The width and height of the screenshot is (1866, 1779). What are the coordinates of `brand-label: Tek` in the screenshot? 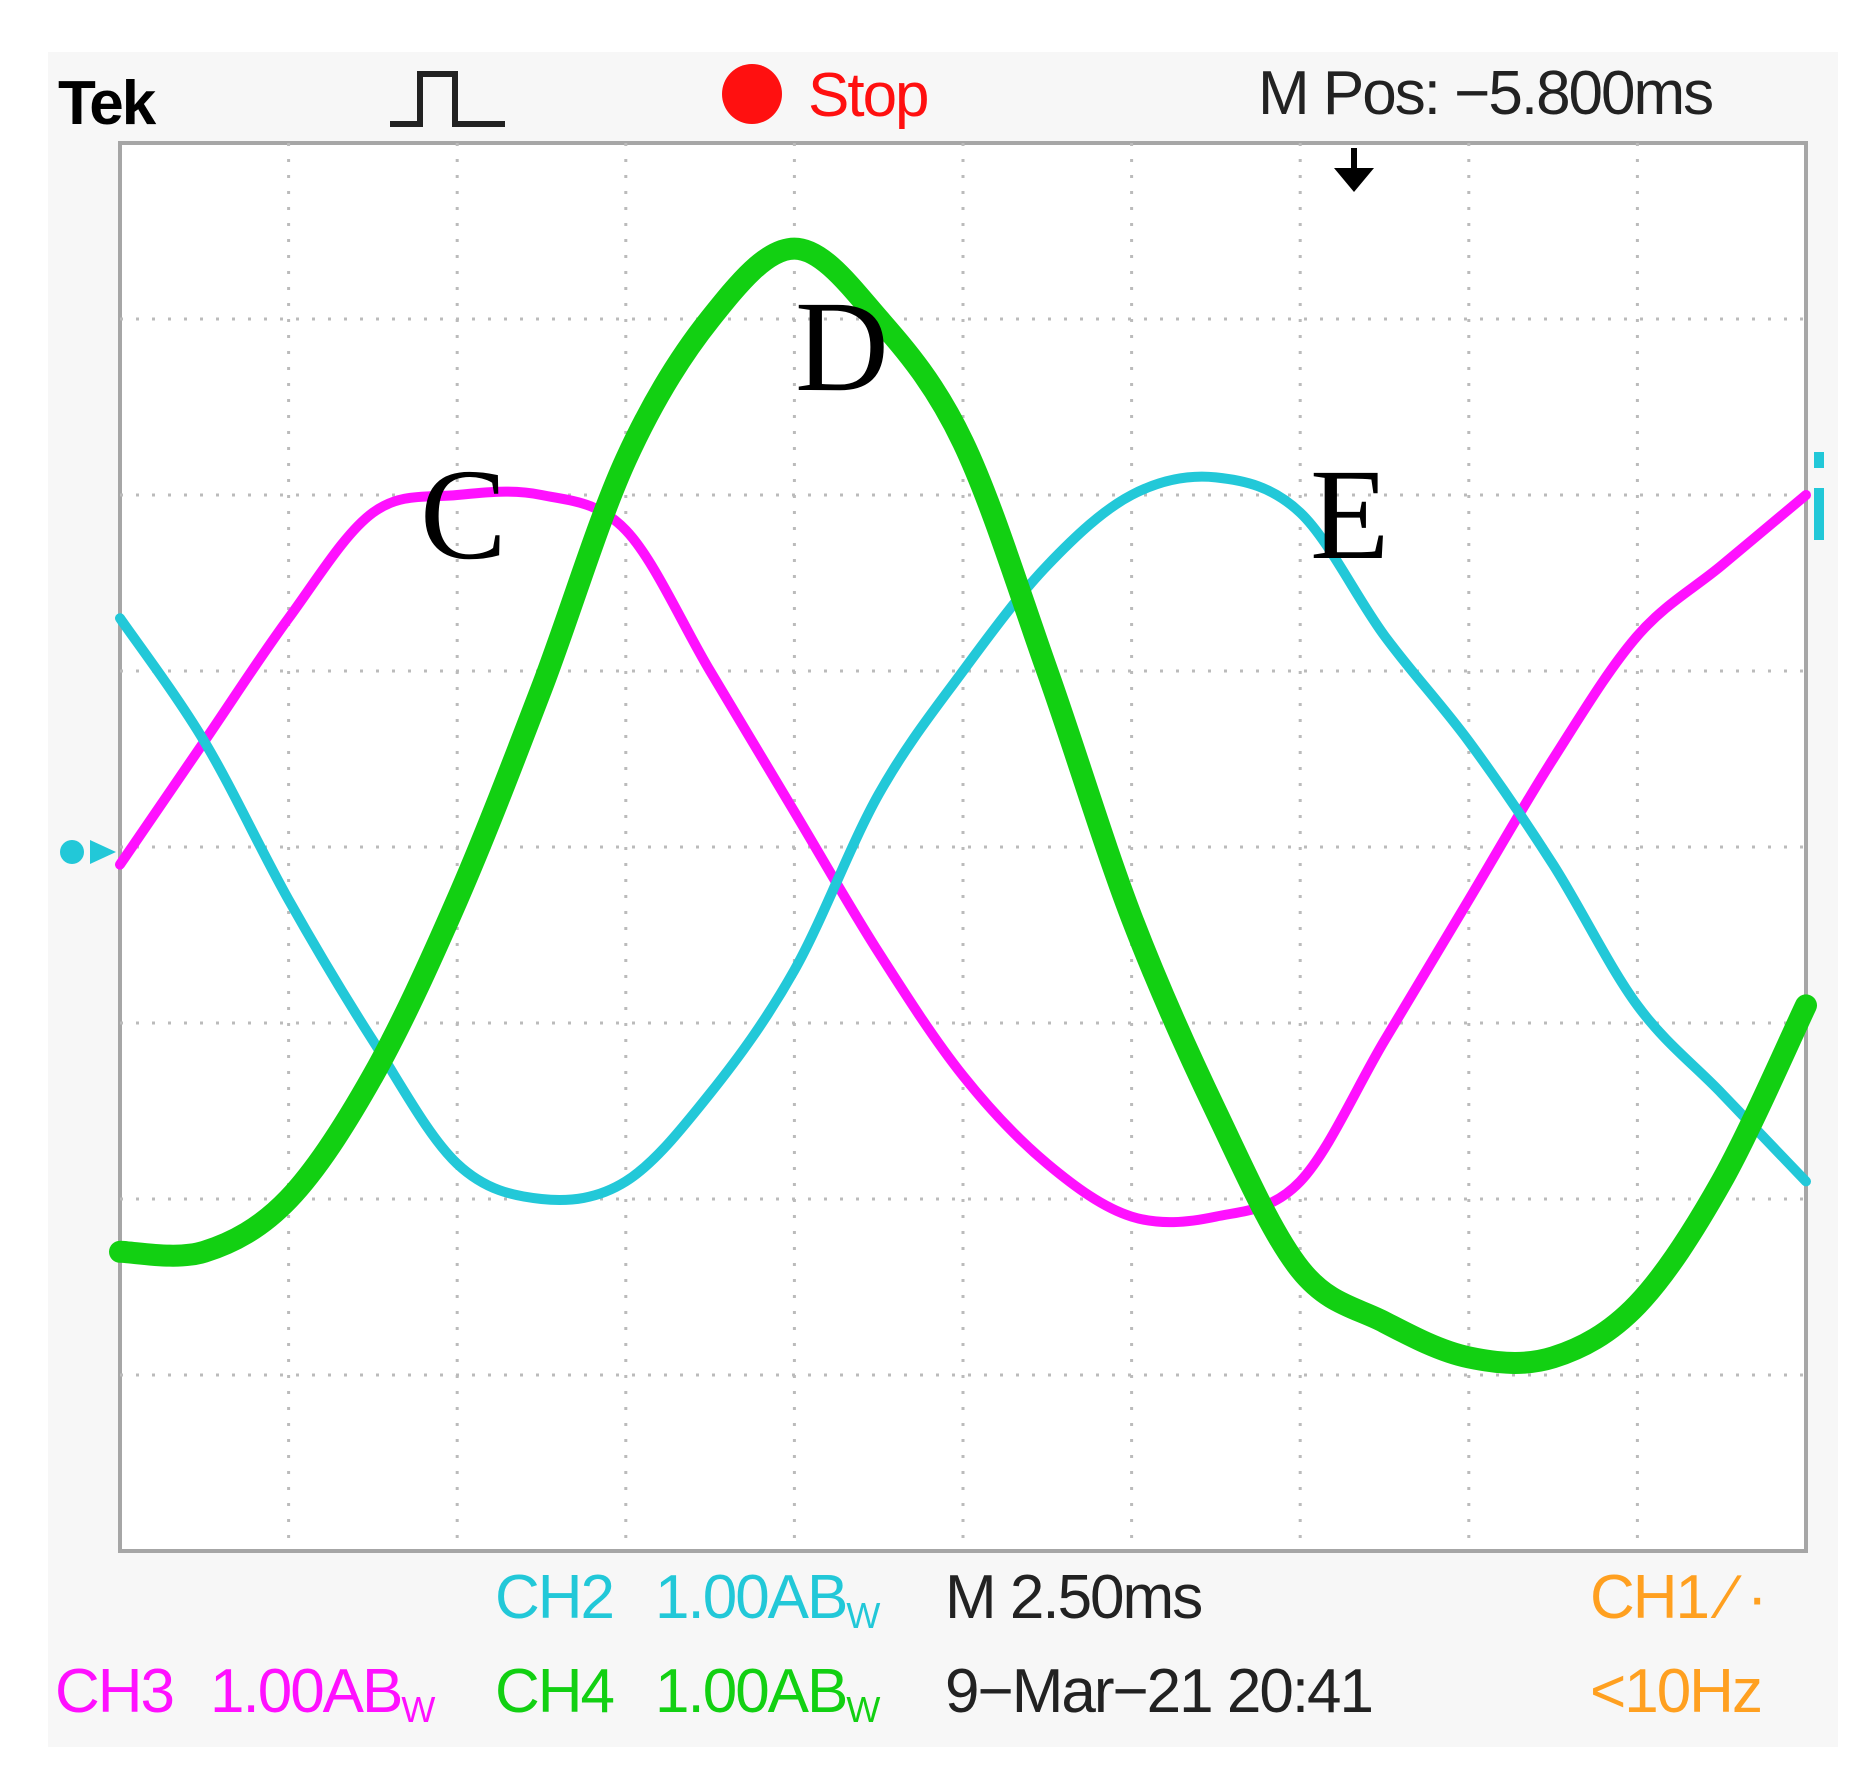 It's located at (107, 103).